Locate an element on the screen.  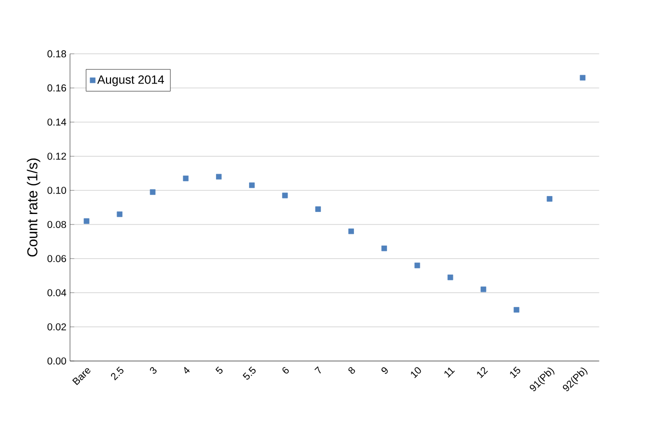
y-tick-label: 0.10 is located at coordinates (56, 190).